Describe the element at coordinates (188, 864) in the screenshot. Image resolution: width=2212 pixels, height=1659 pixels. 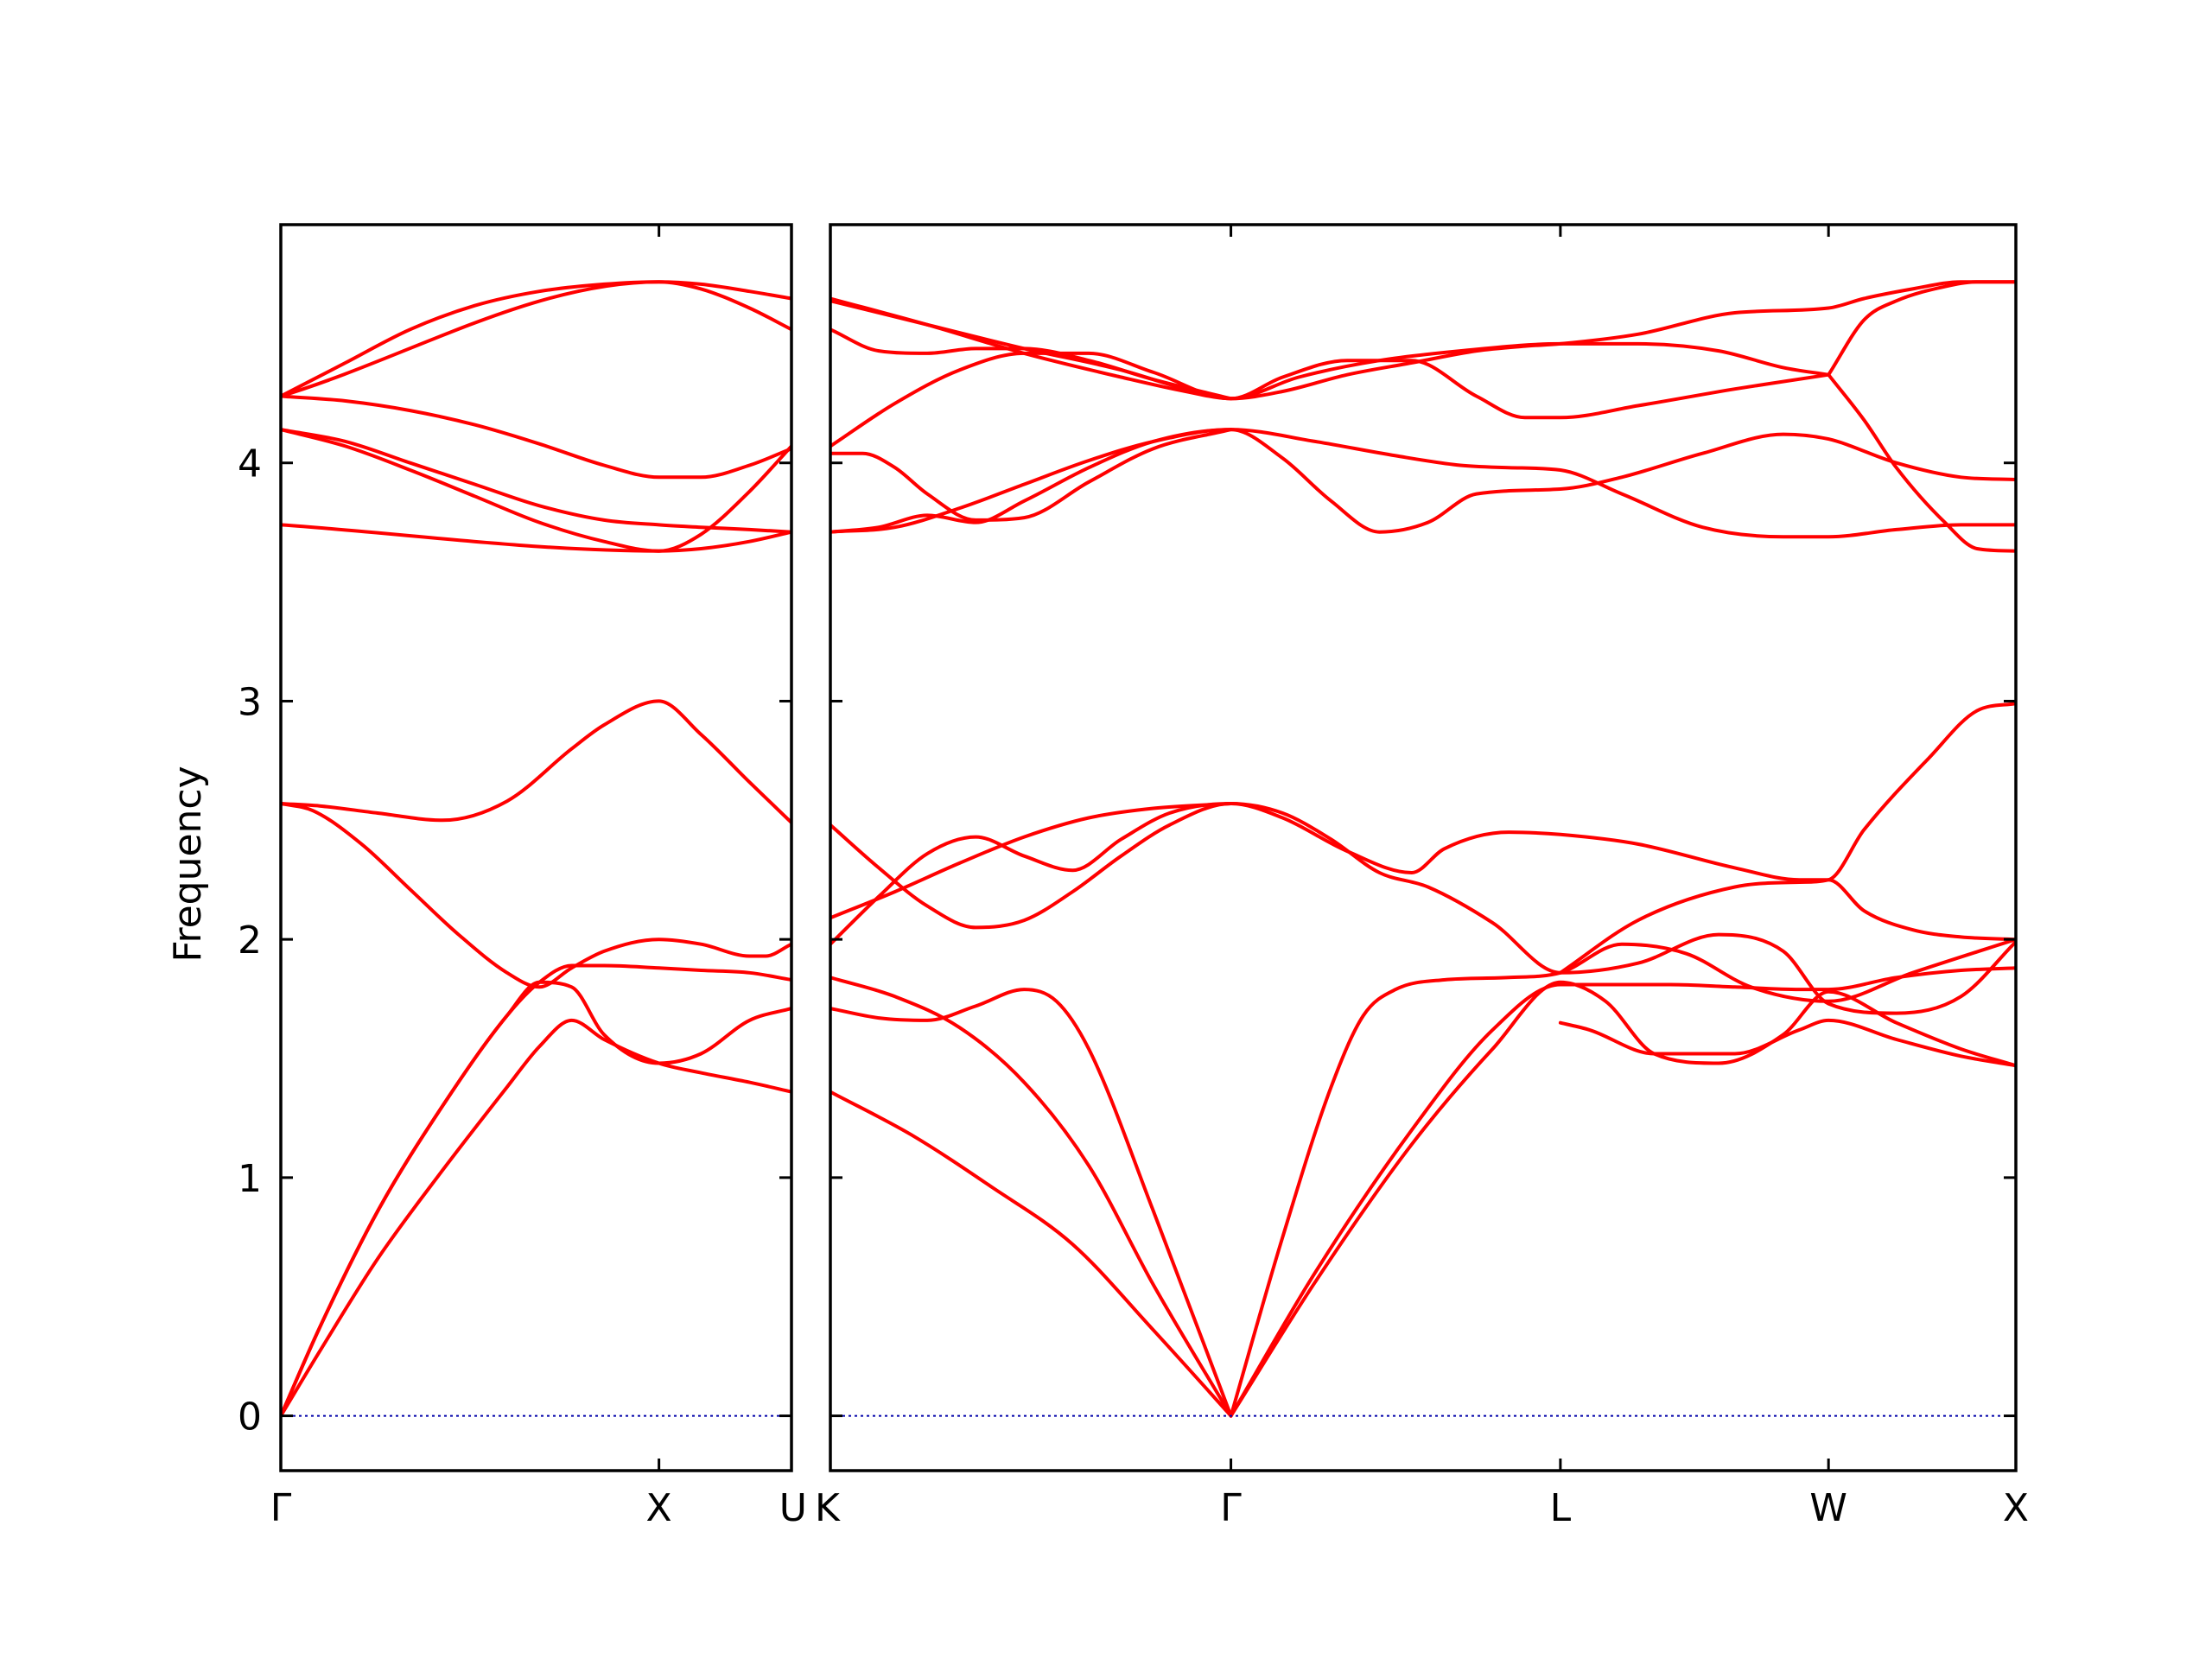
I see `y-axis-label: Frequency` at that location.